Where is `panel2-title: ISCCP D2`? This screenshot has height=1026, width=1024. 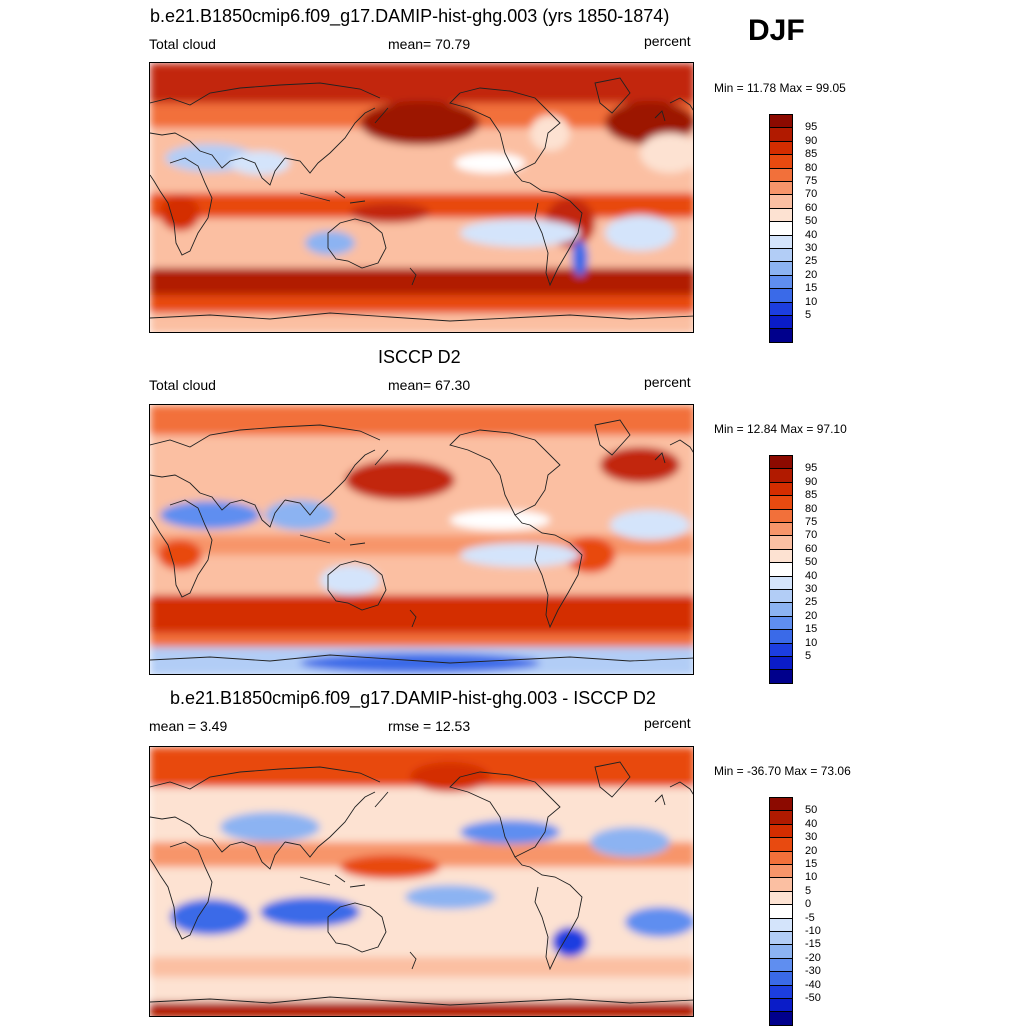 panel2-title: ISCCP D2 is located at coordinates (419, 357).